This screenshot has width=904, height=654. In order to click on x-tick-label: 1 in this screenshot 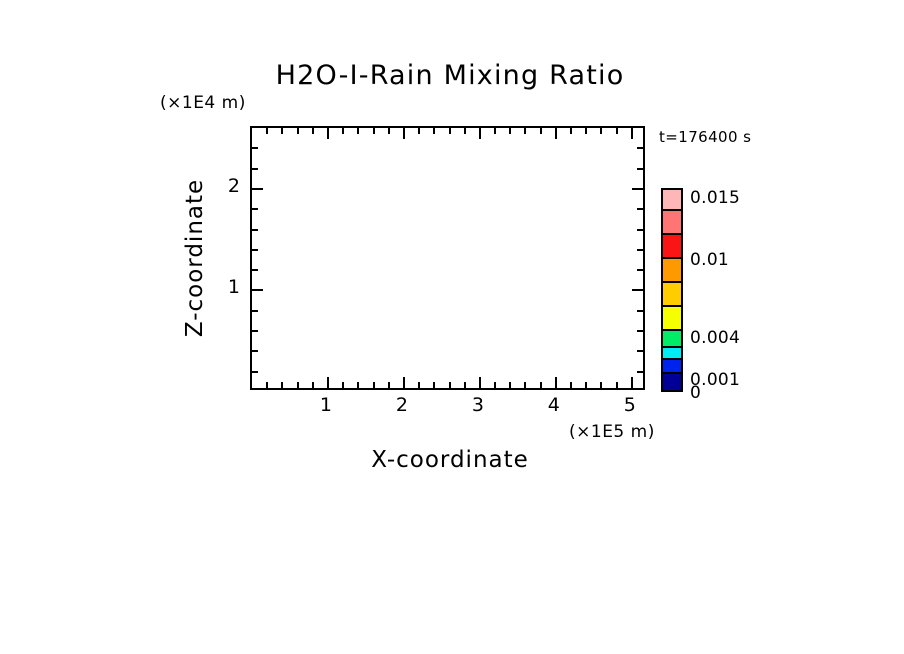, I will do `click(325, 405)`.